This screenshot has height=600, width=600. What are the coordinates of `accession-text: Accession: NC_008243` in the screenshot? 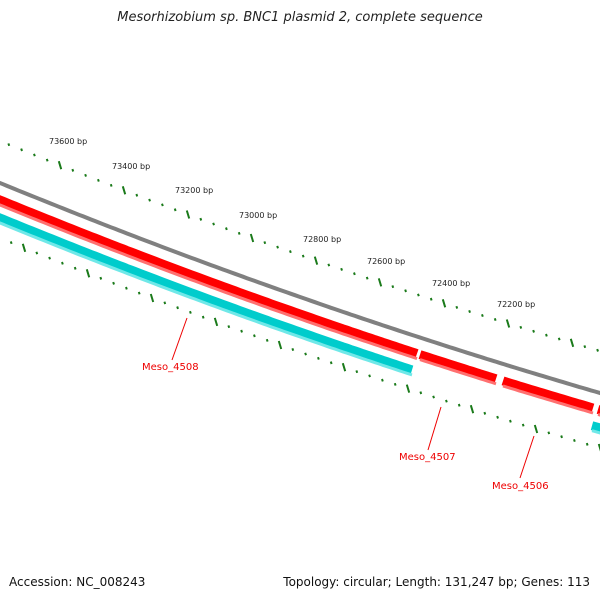 It's located at (77, 582).